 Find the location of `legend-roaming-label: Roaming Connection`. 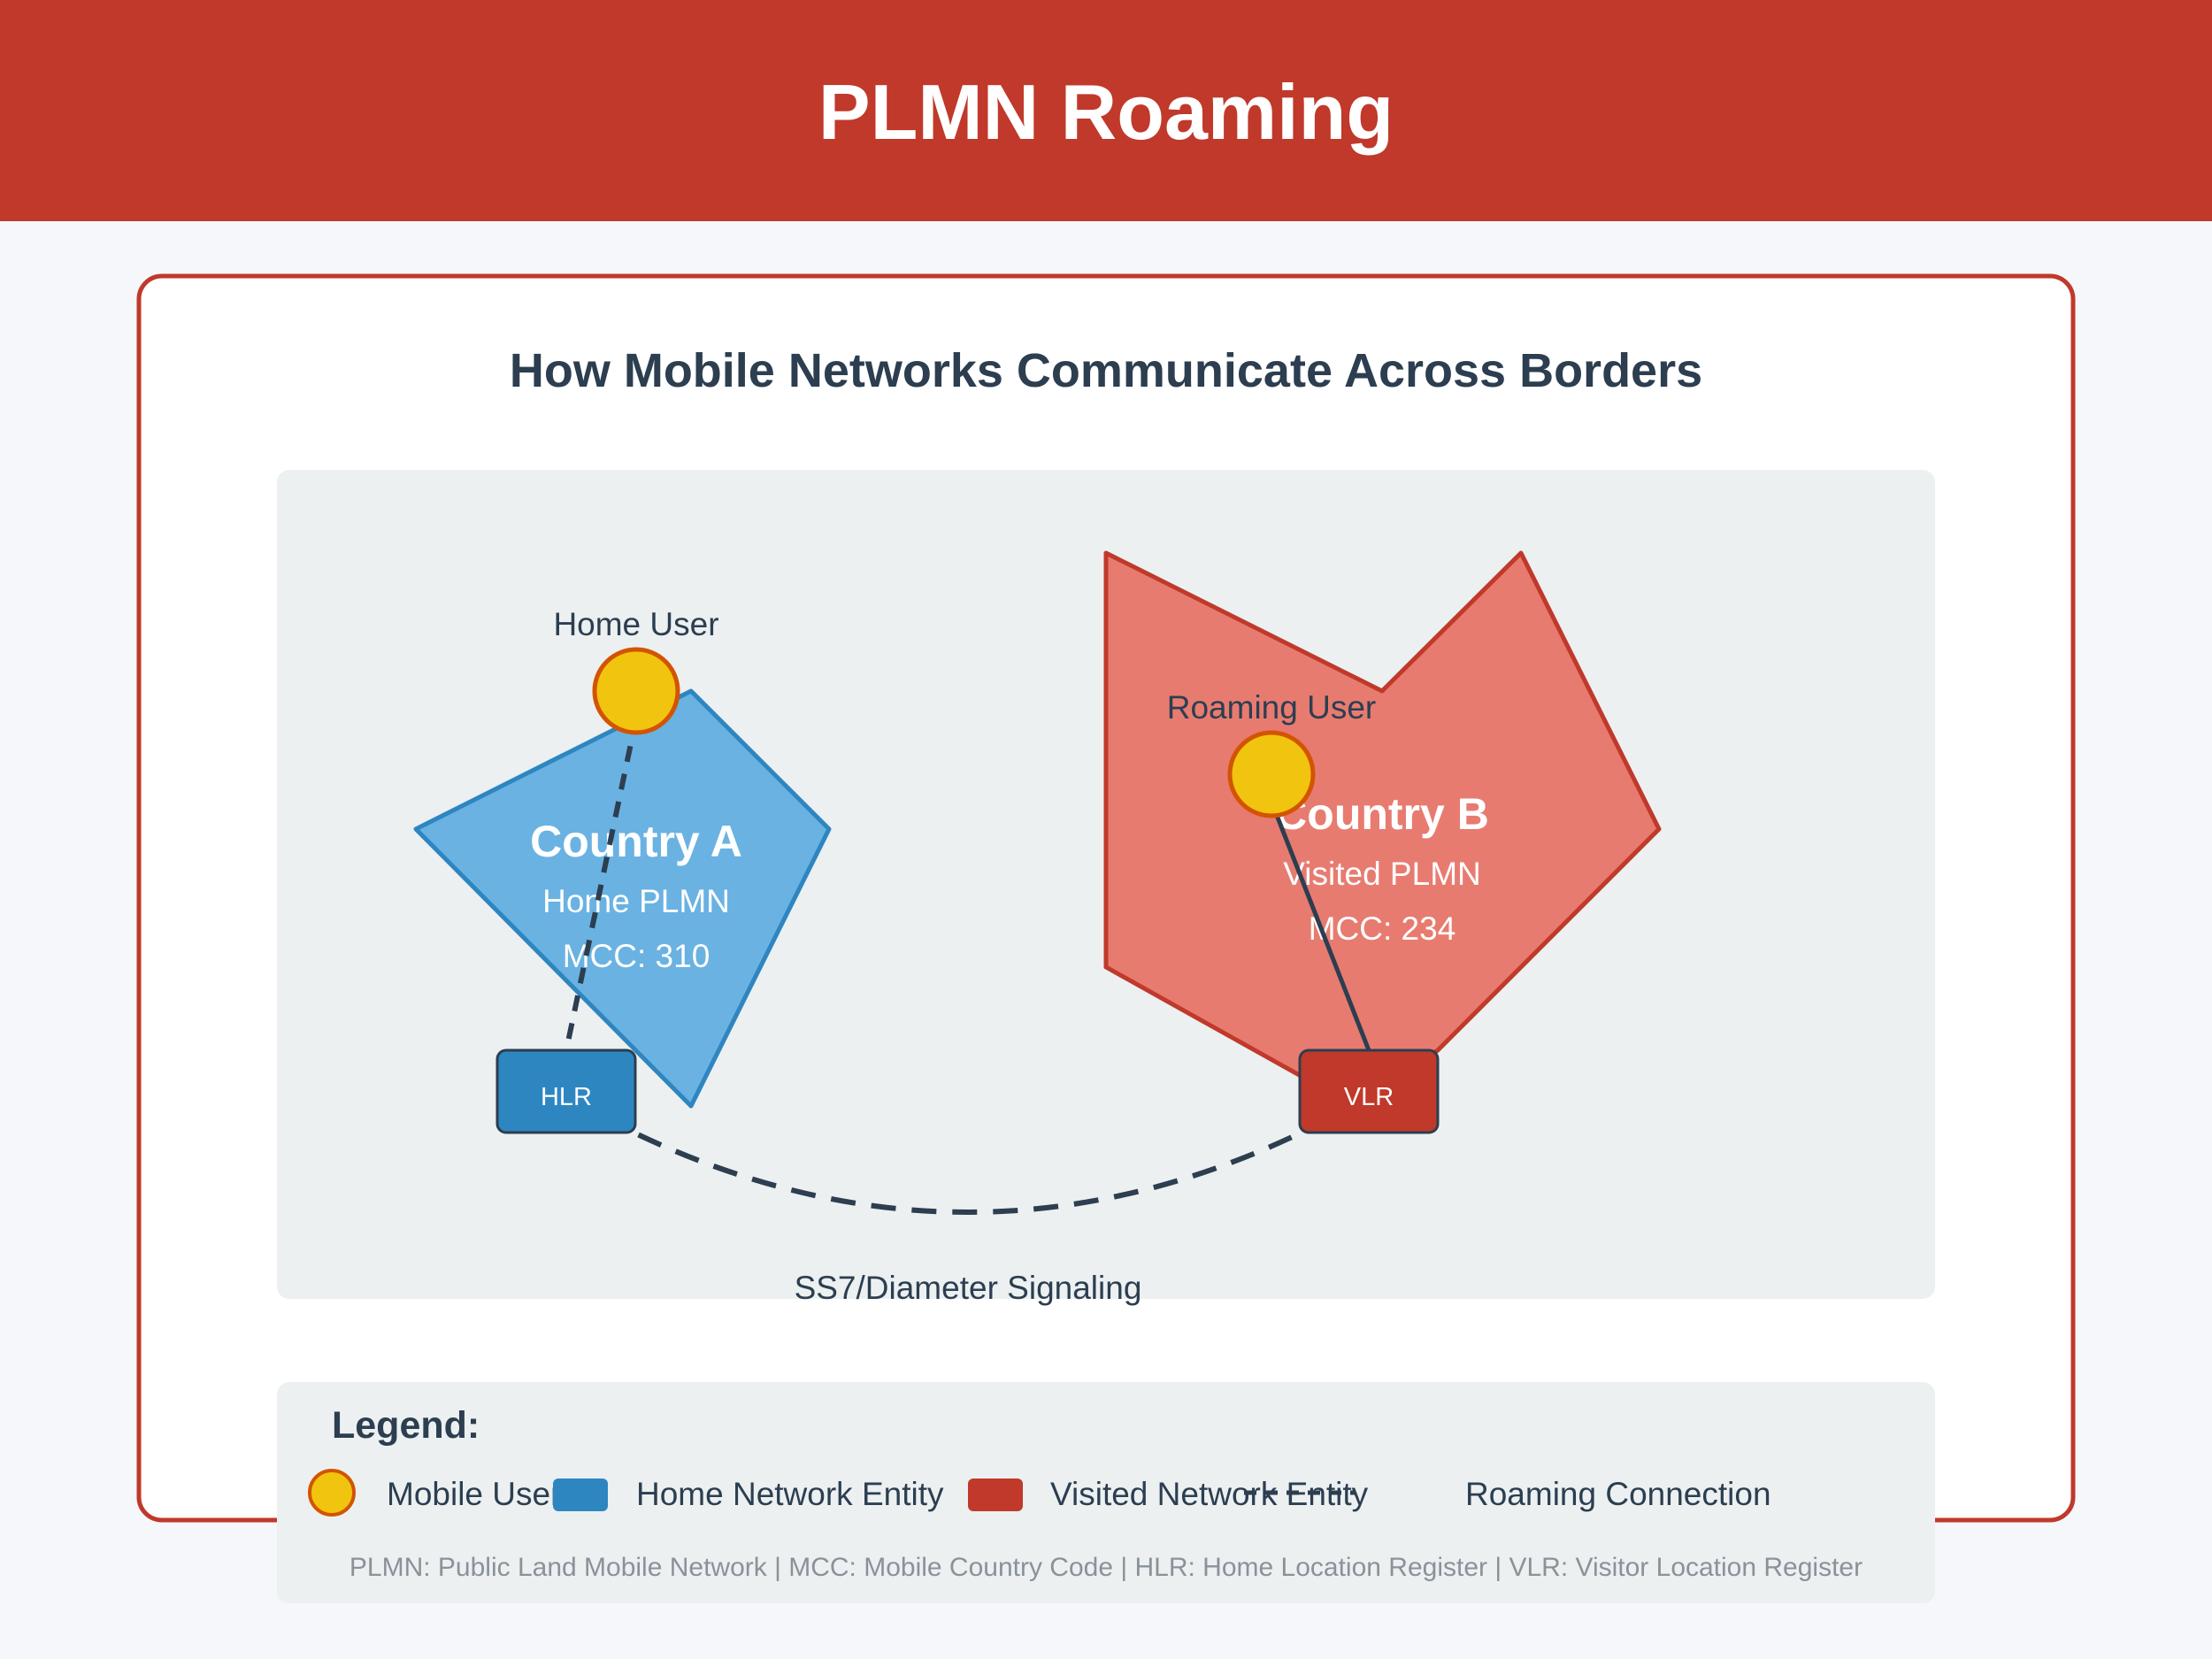

legend-roaming-label: Roaming Connection is located at coordinates (1618, 1494).